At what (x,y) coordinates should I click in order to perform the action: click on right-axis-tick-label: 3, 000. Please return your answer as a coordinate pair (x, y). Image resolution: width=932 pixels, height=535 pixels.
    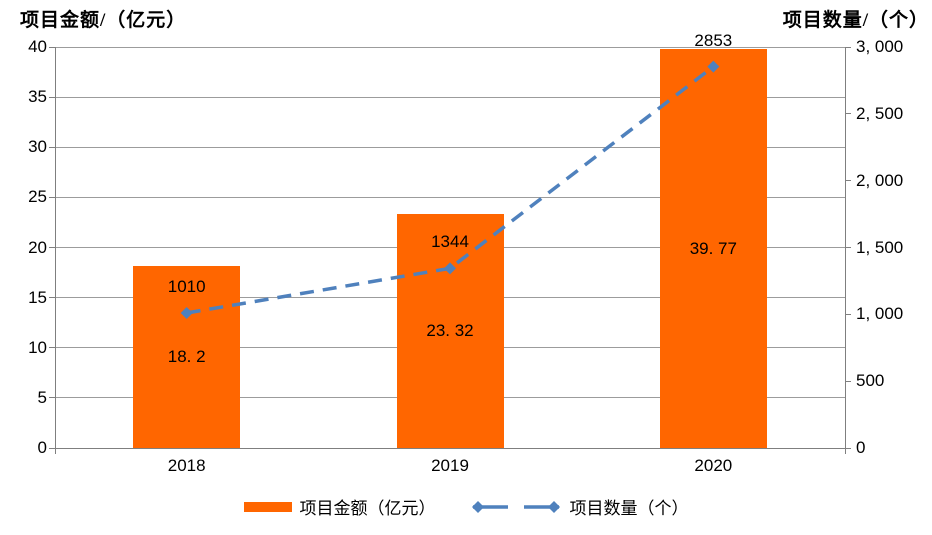
    Looking at the image, I should click on (880, 46).